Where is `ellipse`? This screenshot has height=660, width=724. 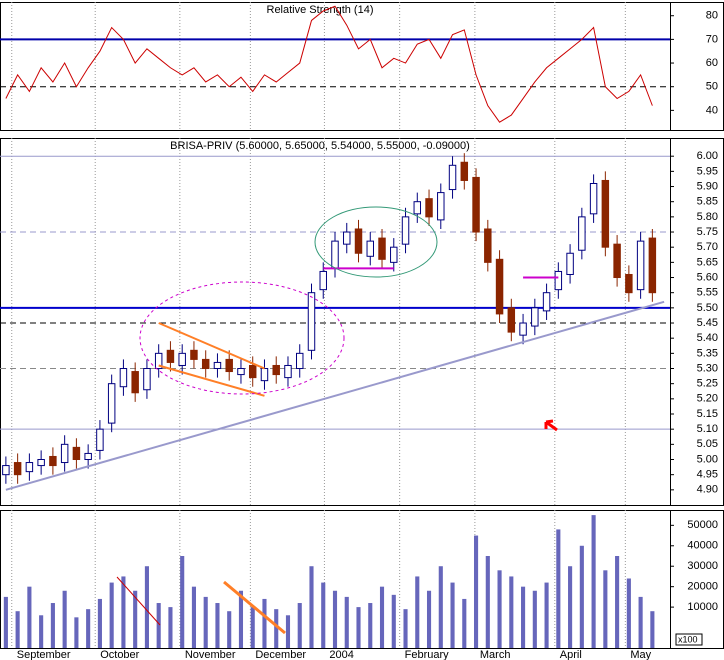
ellipse is located at coordinates (242, 338).